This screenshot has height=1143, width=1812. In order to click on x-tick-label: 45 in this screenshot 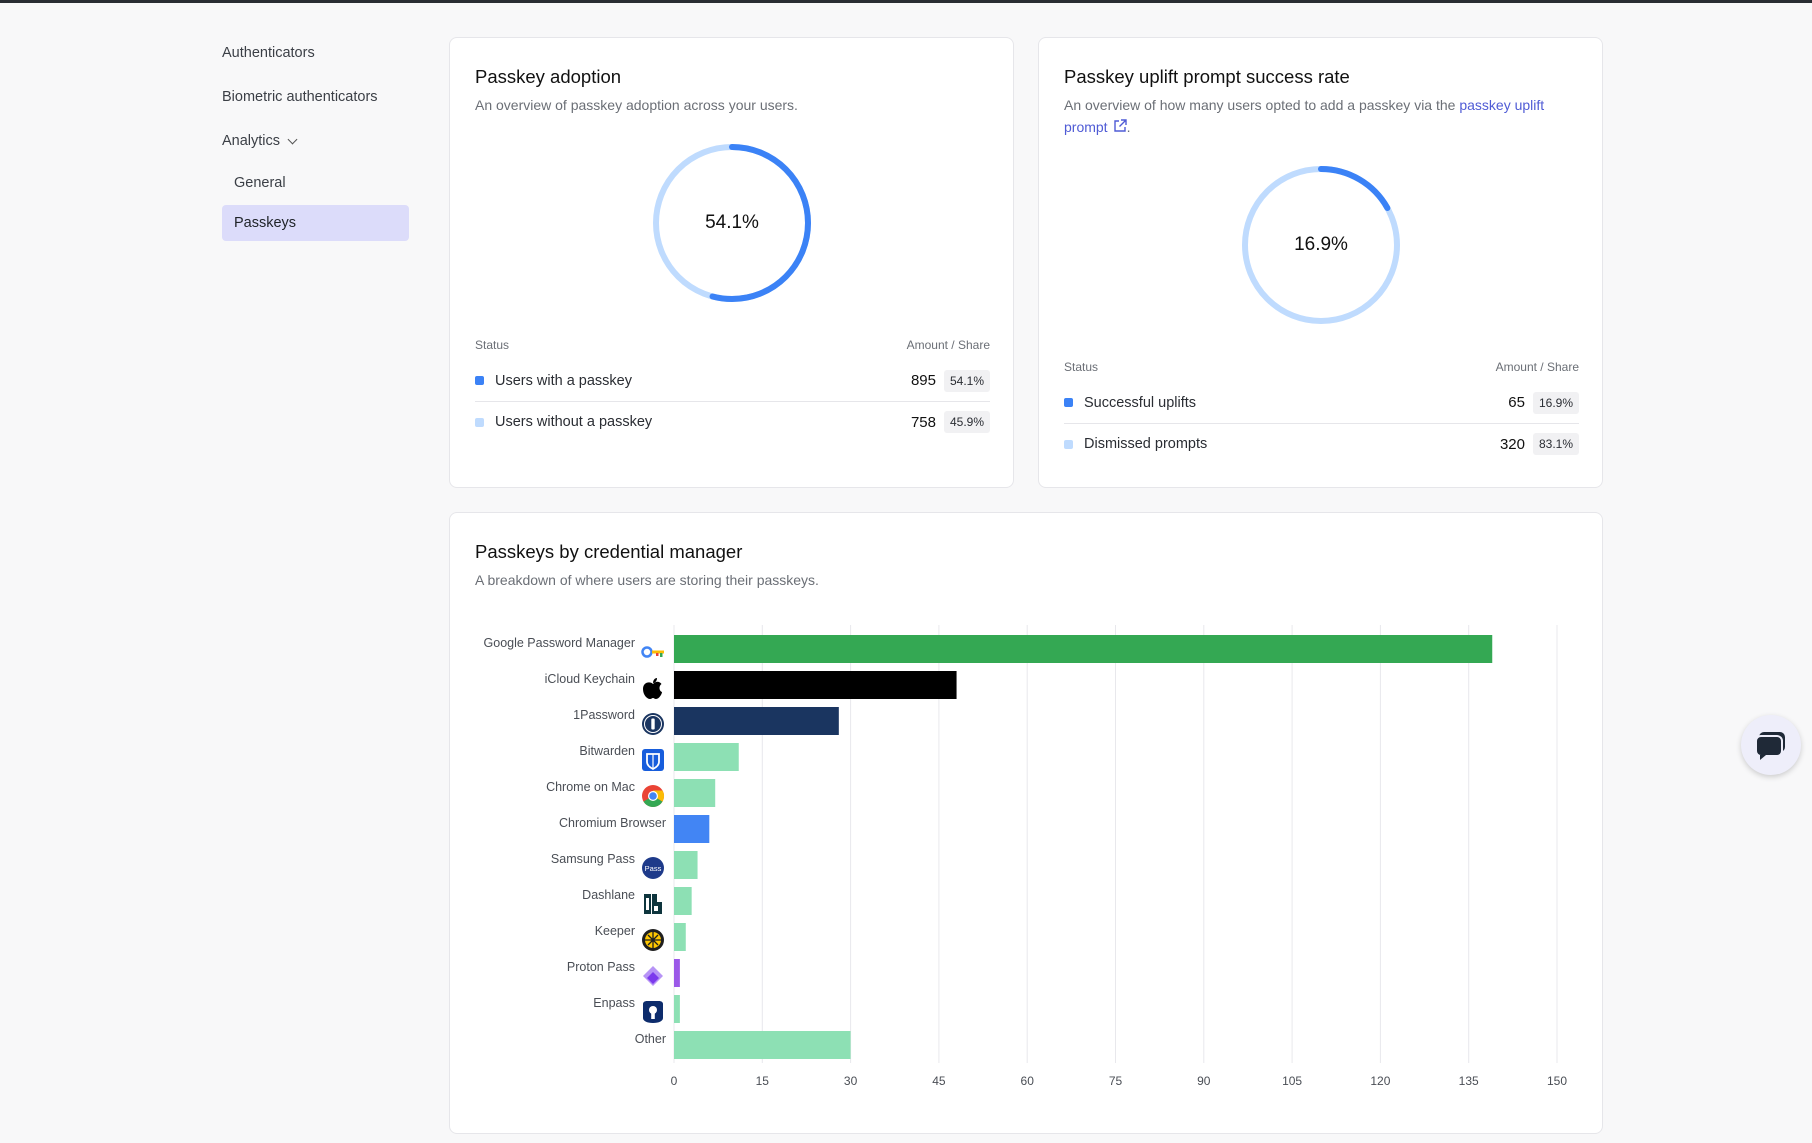, I will do `click(939, 1081)`.